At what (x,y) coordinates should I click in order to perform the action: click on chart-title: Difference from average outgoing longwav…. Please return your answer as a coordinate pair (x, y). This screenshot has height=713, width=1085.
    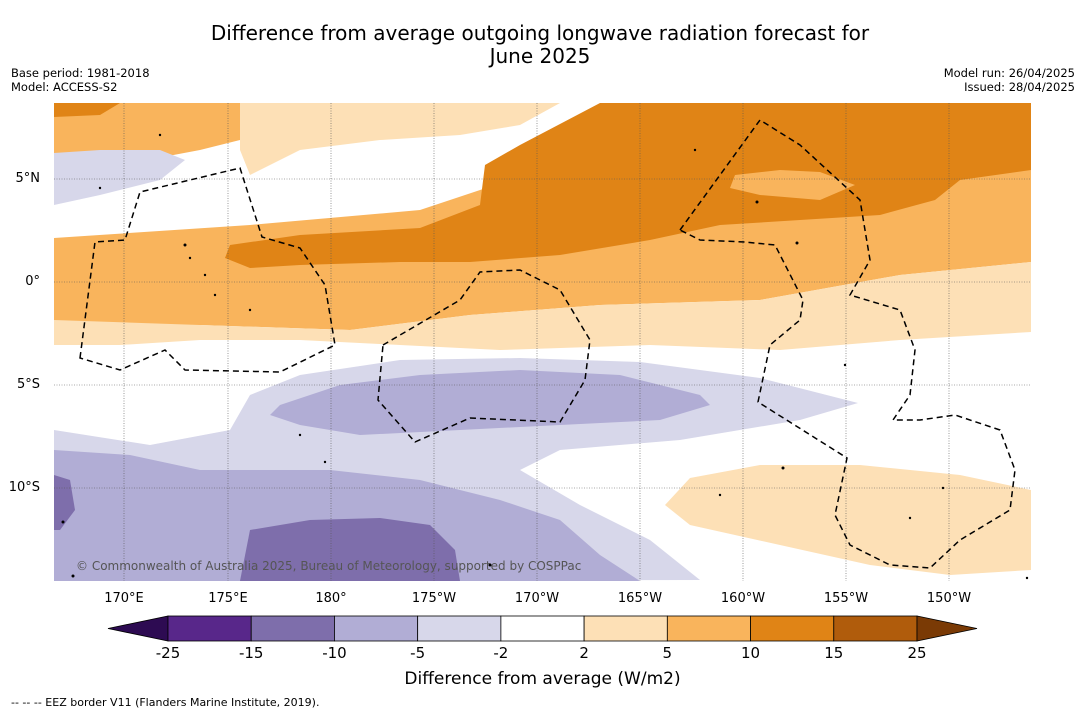
    Looking at the image, I should click on (540, 45).